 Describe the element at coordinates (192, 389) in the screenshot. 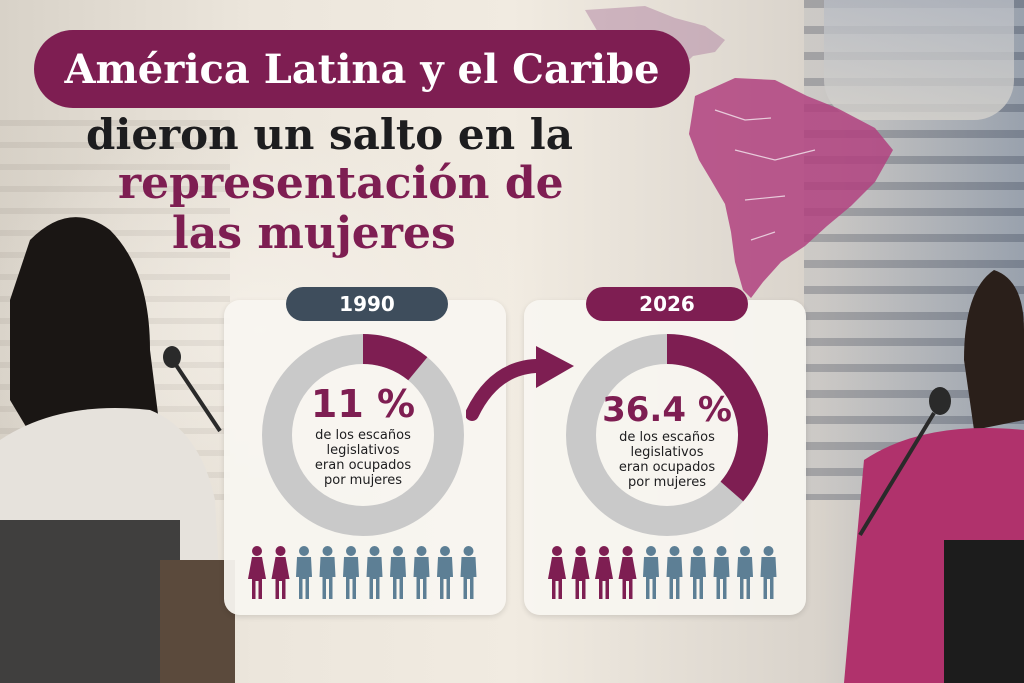

I see `microphone-left-icon` at that location.